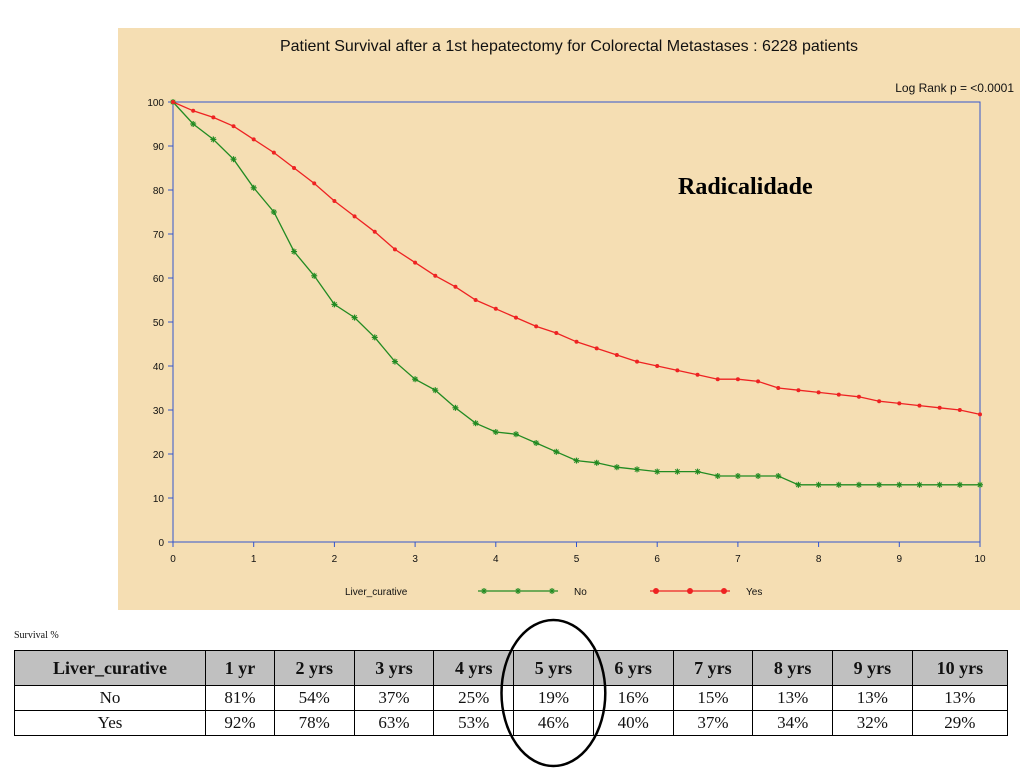 The image size is (1024, 768). I want to click on x-tick-label: 5, so click(577, 559).